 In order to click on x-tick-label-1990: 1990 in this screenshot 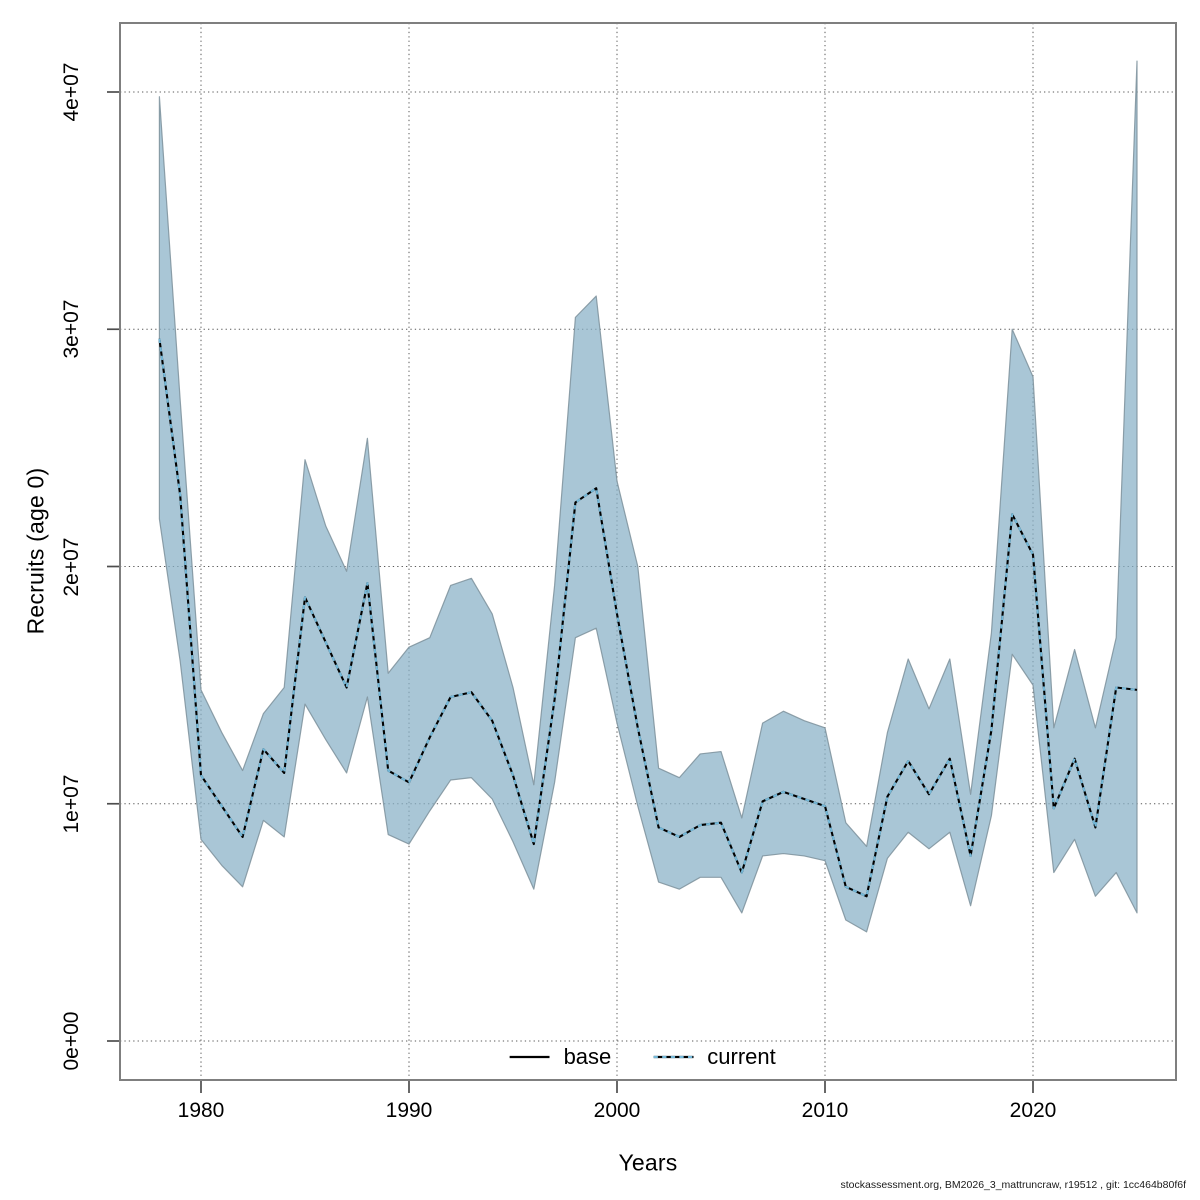, I will do `click(409, 1110)`.